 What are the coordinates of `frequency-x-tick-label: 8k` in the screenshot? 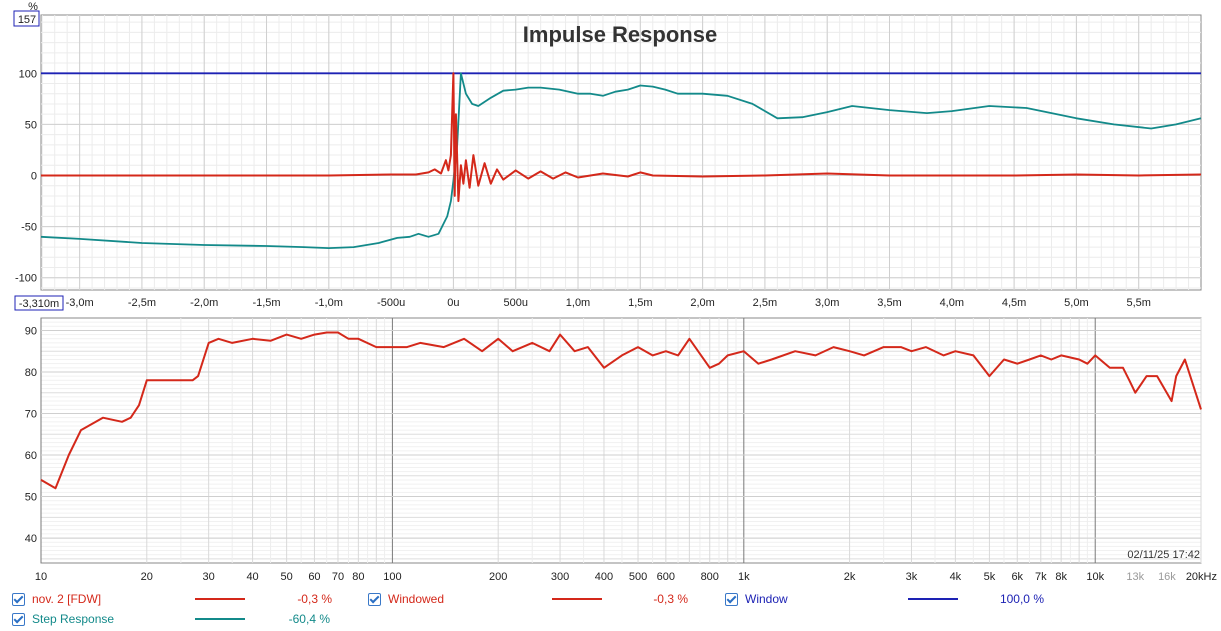 It's located at (1061, 577).